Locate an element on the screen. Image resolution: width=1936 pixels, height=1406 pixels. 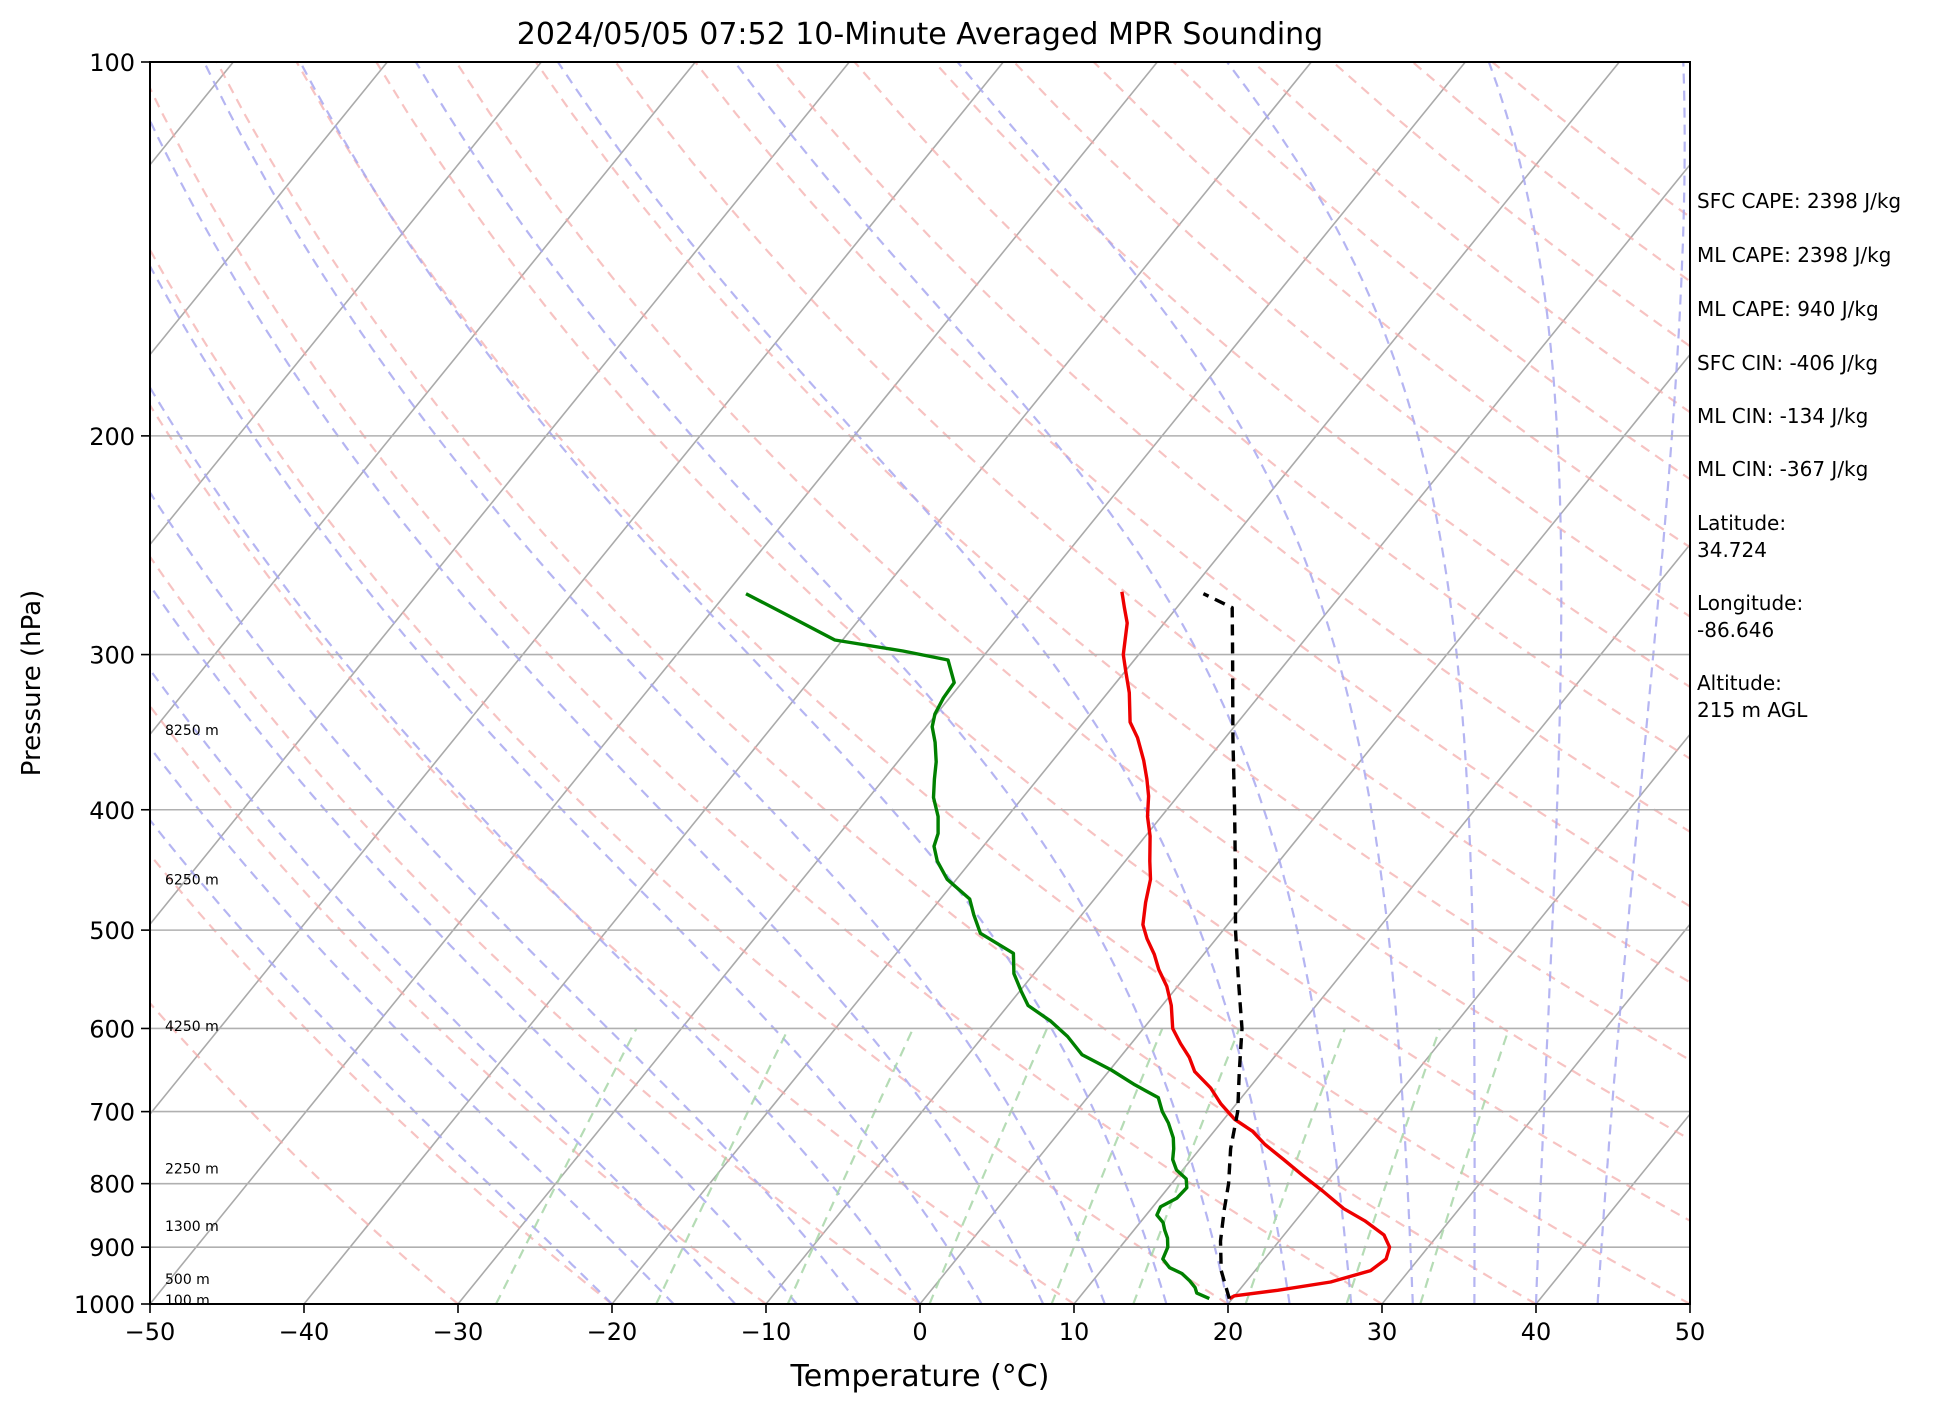
stat-label: Longitude: is located at coordinates (1750, 603).